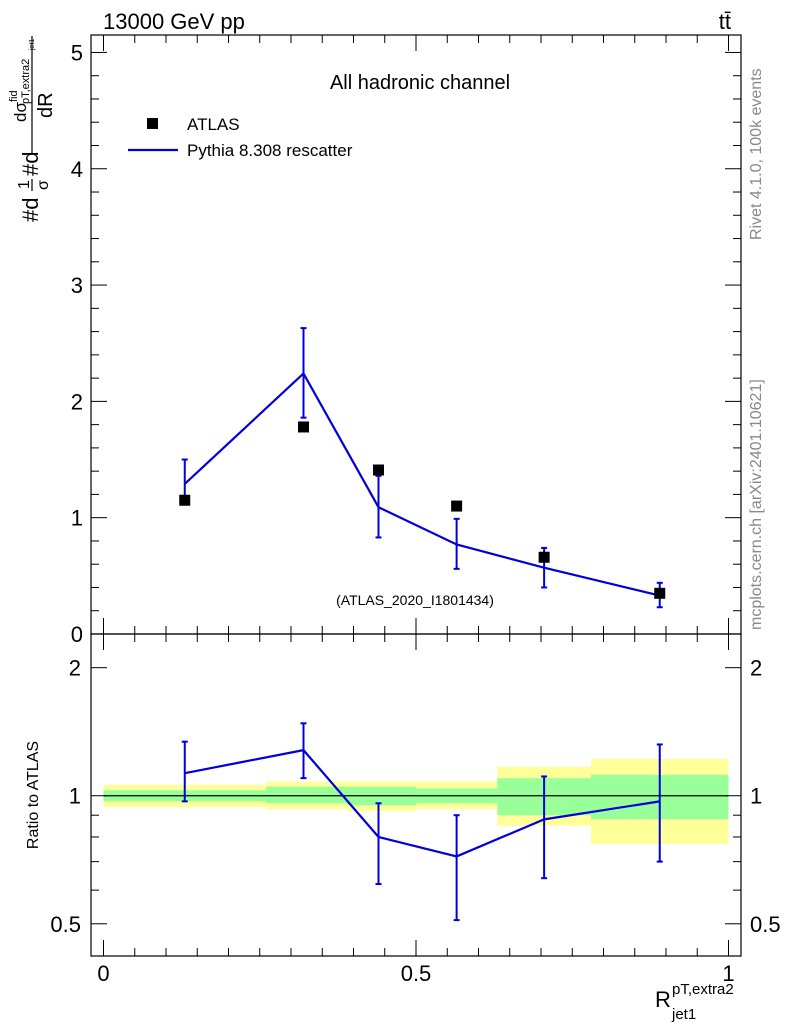  I want to click on x-label-main: R, so click(663, 999).